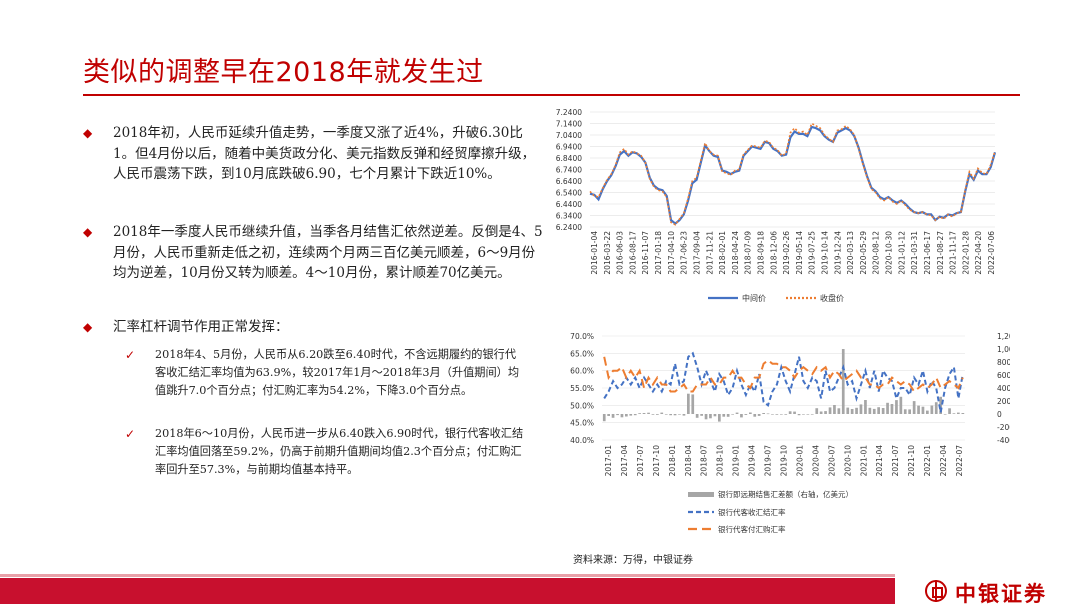 This screenshot has height=608, width=1080. Describe the element at coordinates (1003, 401) in the screenshot. I see `y-tick-label-right: 200` at that location.